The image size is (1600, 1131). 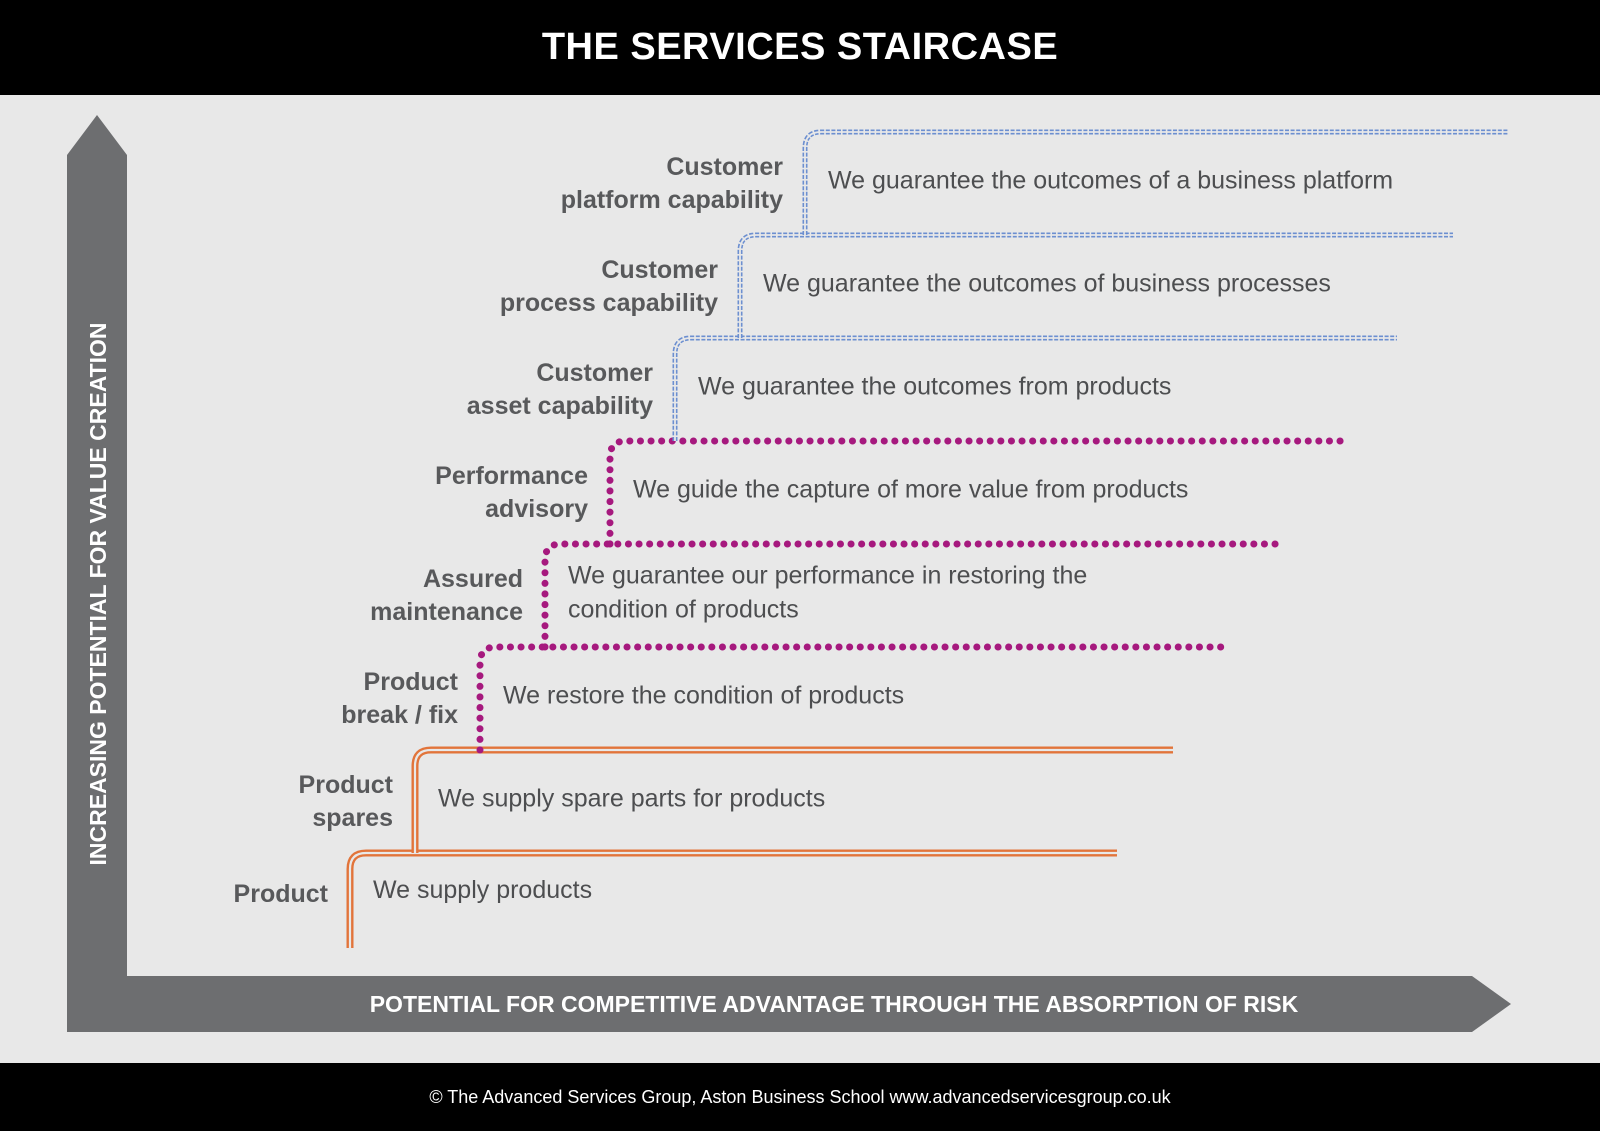 I want to click on step-title: advisory, so click(x=536, y=509).